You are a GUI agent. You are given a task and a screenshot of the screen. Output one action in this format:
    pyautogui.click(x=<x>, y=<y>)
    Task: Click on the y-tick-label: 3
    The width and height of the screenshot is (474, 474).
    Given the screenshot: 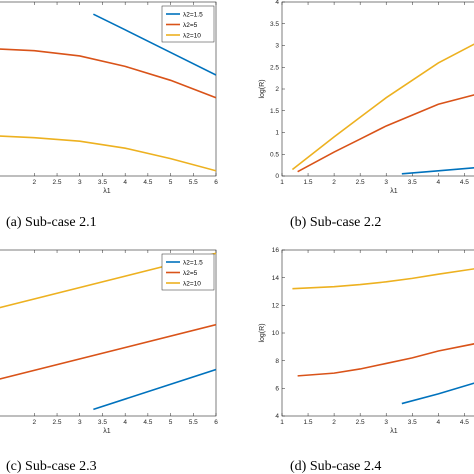 What is the action you would take?
    pyautogui.click(x=277, y=46)
    